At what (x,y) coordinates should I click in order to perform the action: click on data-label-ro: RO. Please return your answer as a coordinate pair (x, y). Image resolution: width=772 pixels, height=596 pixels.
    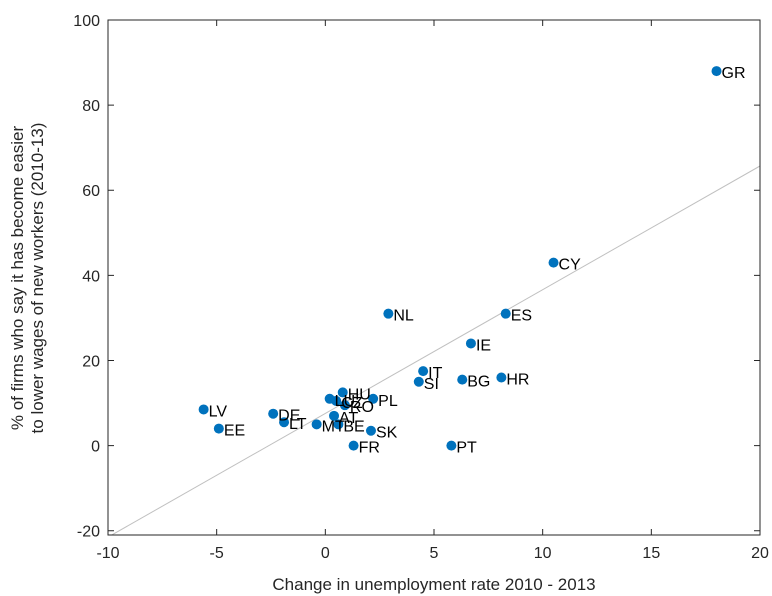
    Looking at the image, I should click on (362, 407).